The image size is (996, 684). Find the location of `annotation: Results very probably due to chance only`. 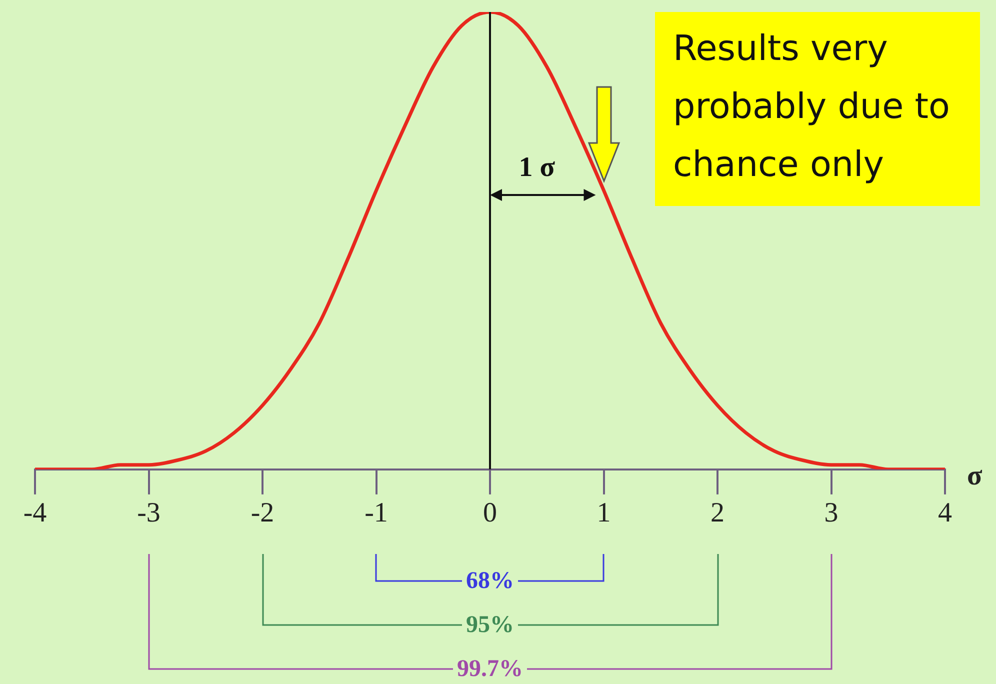

annotation: Results very probably due to chance only is located at coordinates (817, 109).